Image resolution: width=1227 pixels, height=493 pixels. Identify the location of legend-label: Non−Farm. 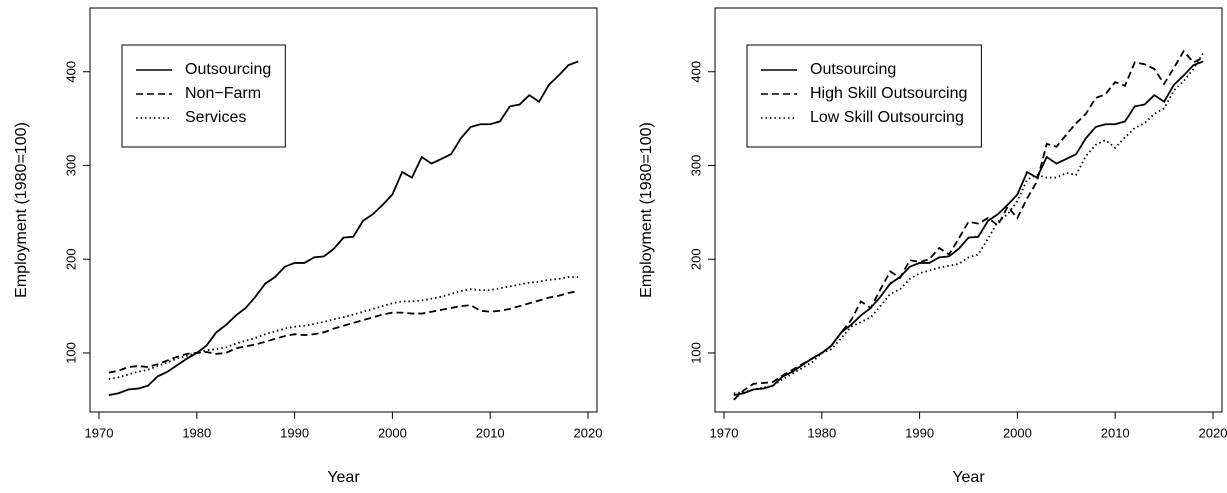
(223, 93).